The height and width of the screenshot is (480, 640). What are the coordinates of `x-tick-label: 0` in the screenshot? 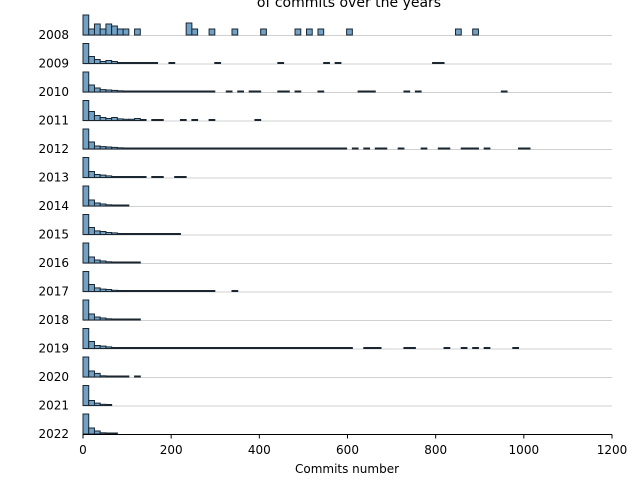 It's located at (83, 450).